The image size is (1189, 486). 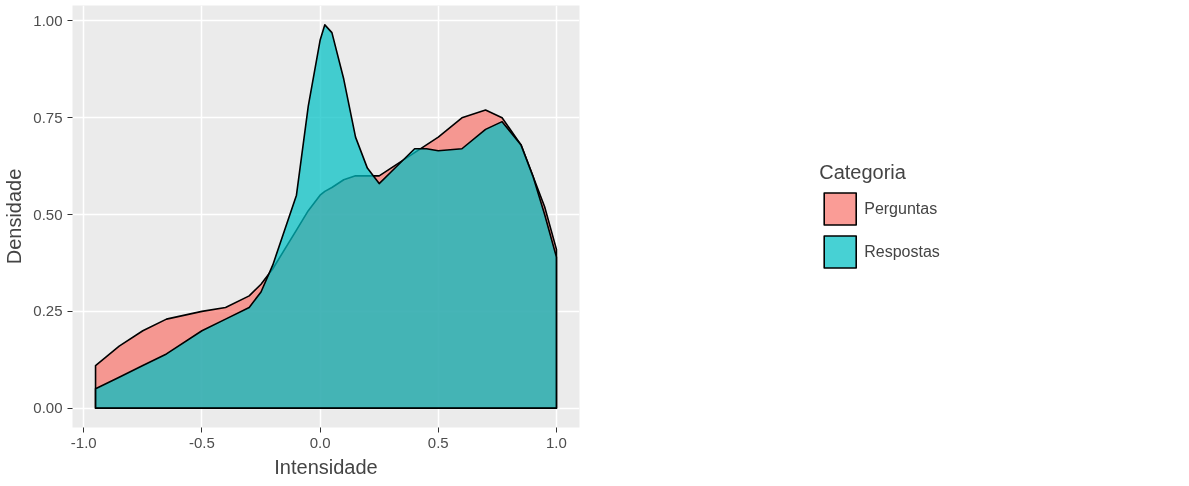 What do you see at coordinates (48, 117) in the screenshot?
I see `y-tick-label: 0.75` at bounding box center [48, 117].